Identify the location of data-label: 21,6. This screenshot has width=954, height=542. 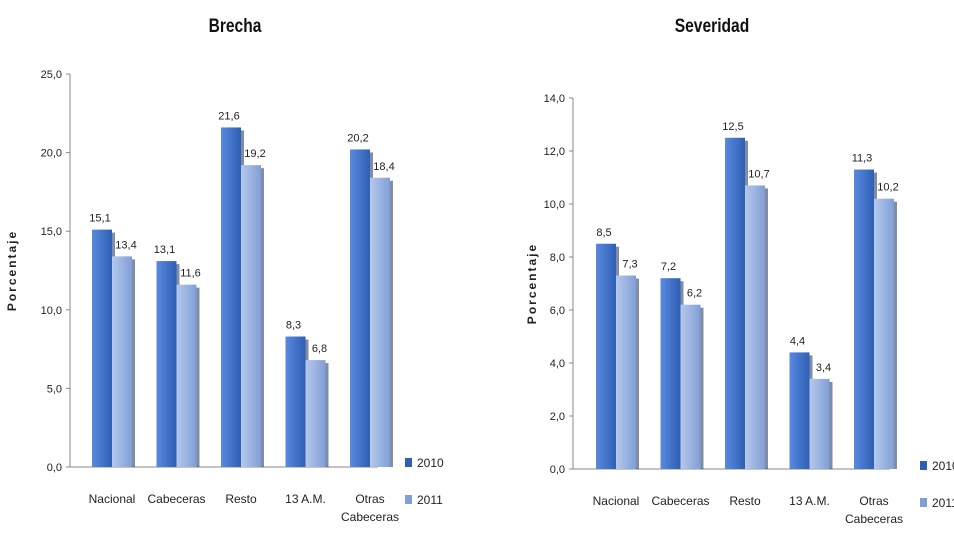
(228, 116).